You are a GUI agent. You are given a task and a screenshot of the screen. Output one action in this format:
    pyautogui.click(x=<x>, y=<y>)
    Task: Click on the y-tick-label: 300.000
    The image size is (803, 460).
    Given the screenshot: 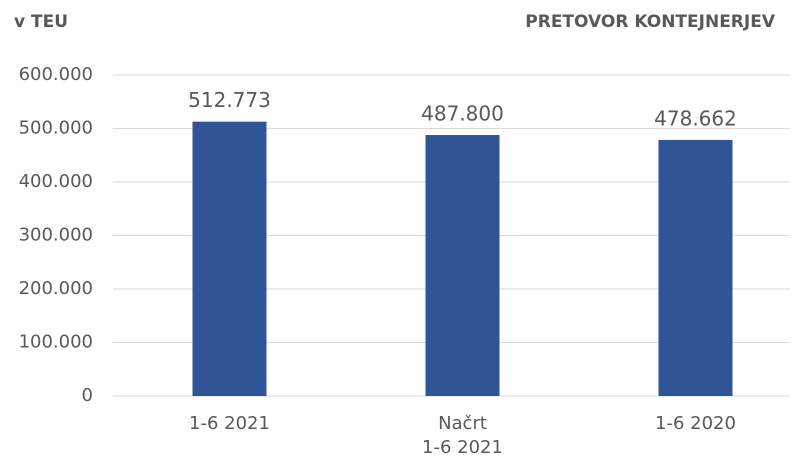 What is the action you would take?
    pyautogui.click(x=56, y=235)
    